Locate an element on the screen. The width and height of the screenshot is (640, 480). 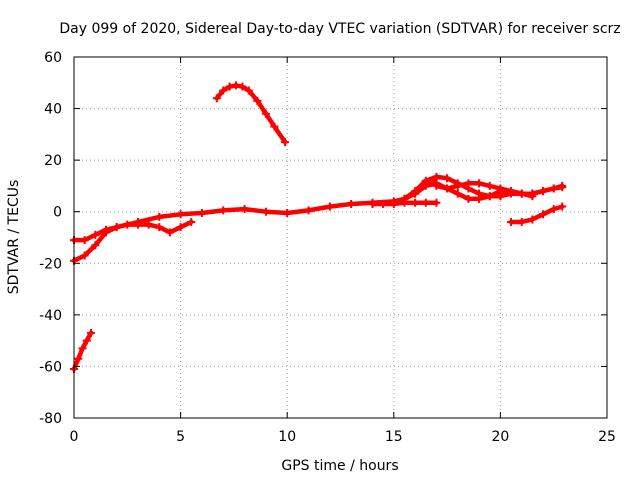
y-tick-label: 0 is located at coordinates (57, 213).